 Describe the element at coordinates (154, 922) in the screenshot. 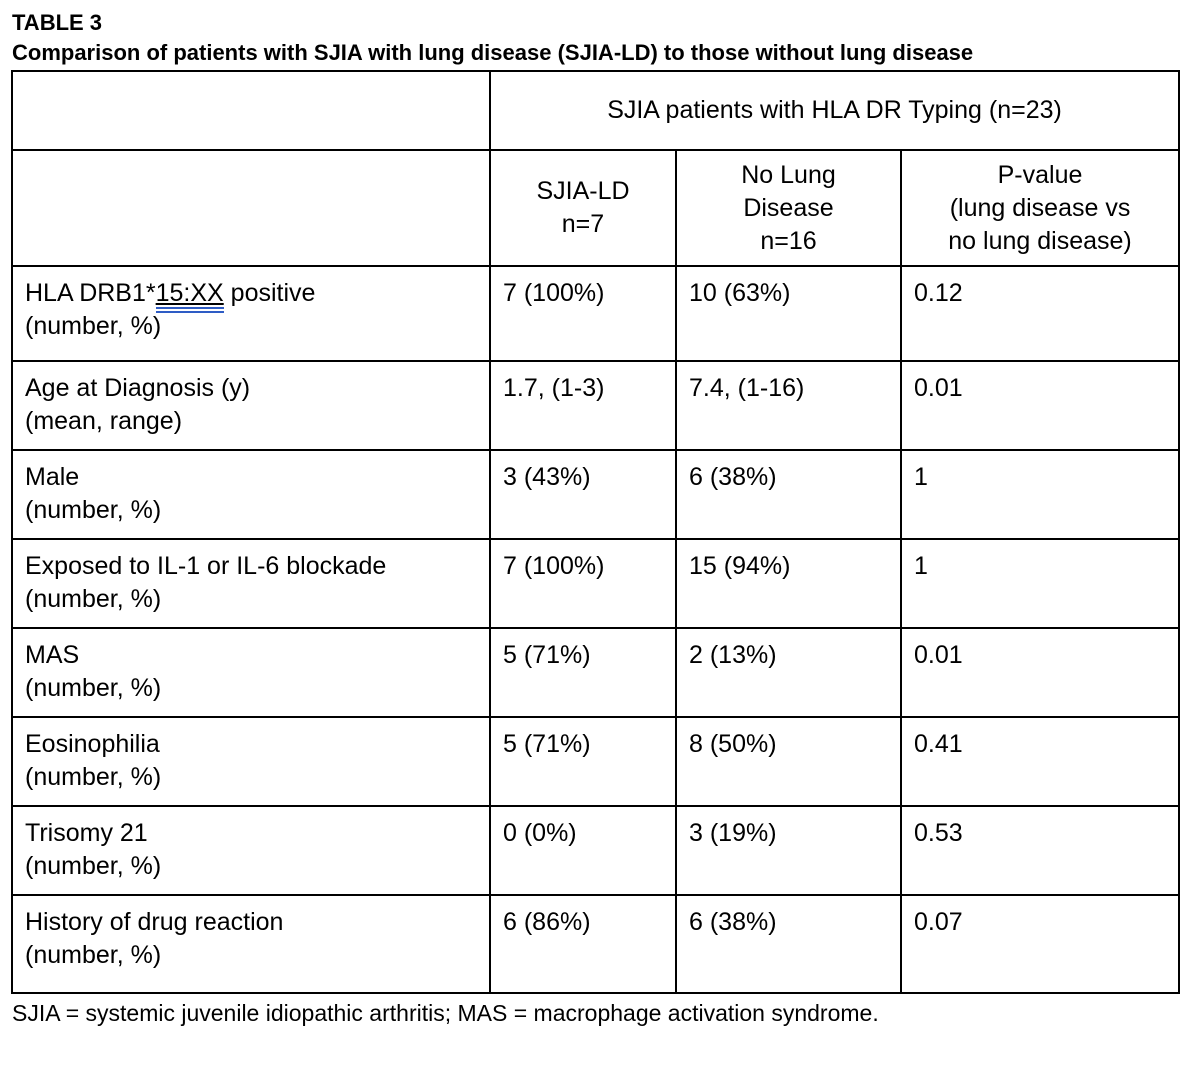

I see `row-label-text: History of drug reaction` at that location.